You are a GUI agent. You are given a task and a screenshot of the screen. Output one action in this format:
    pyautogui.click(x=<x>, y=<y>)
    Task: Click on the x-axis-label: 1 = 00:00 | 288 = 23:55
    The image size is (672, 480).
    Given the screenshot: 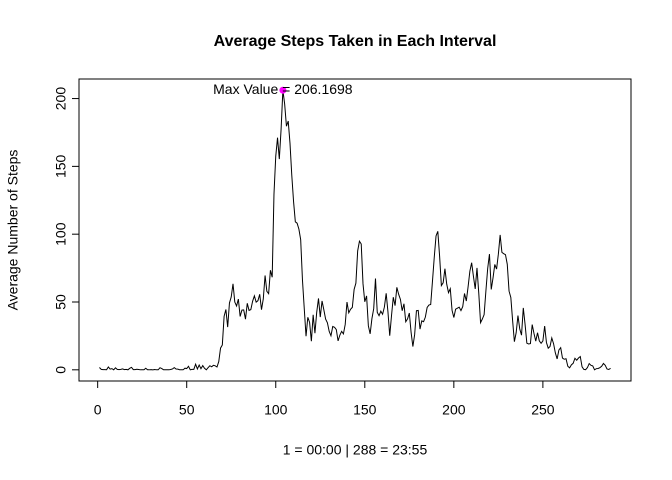 What is the action you would take?
    pyautogui.click(x=355, y=450)
    